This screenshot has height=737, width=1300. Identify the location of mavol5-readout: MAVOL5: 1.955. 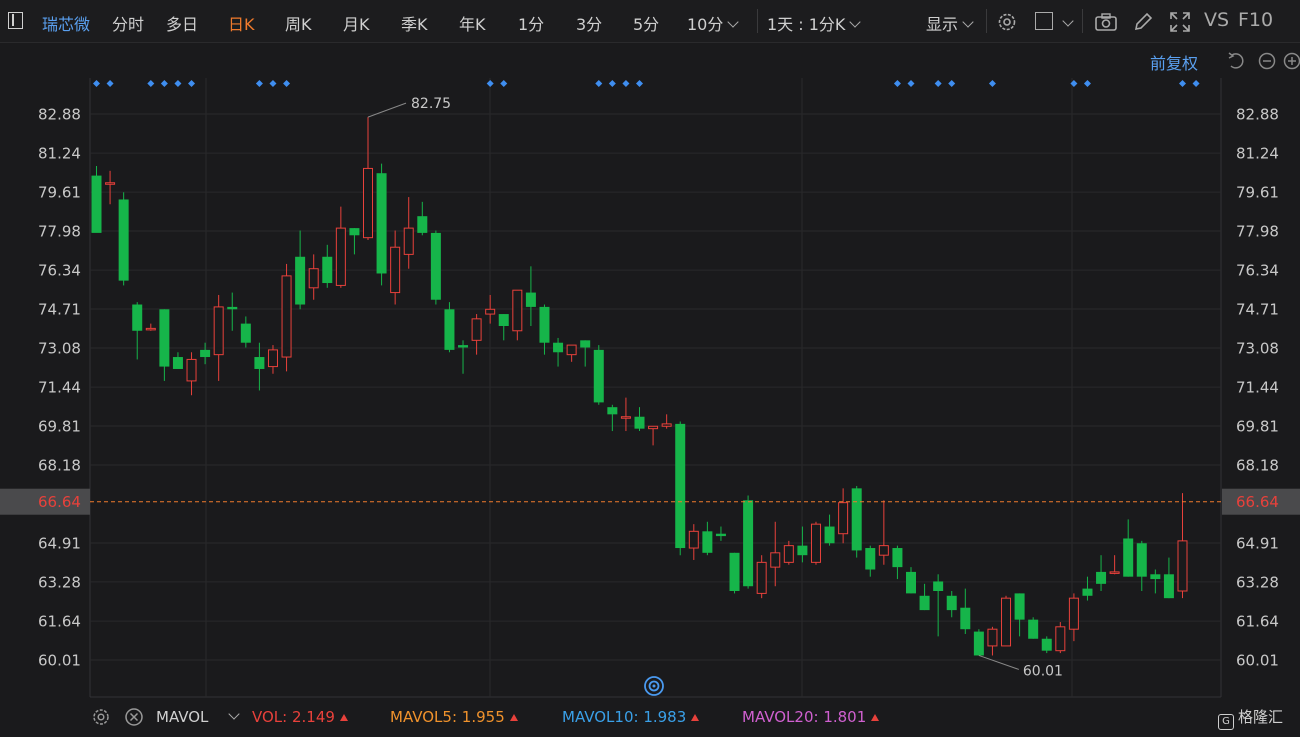
(454, 717).